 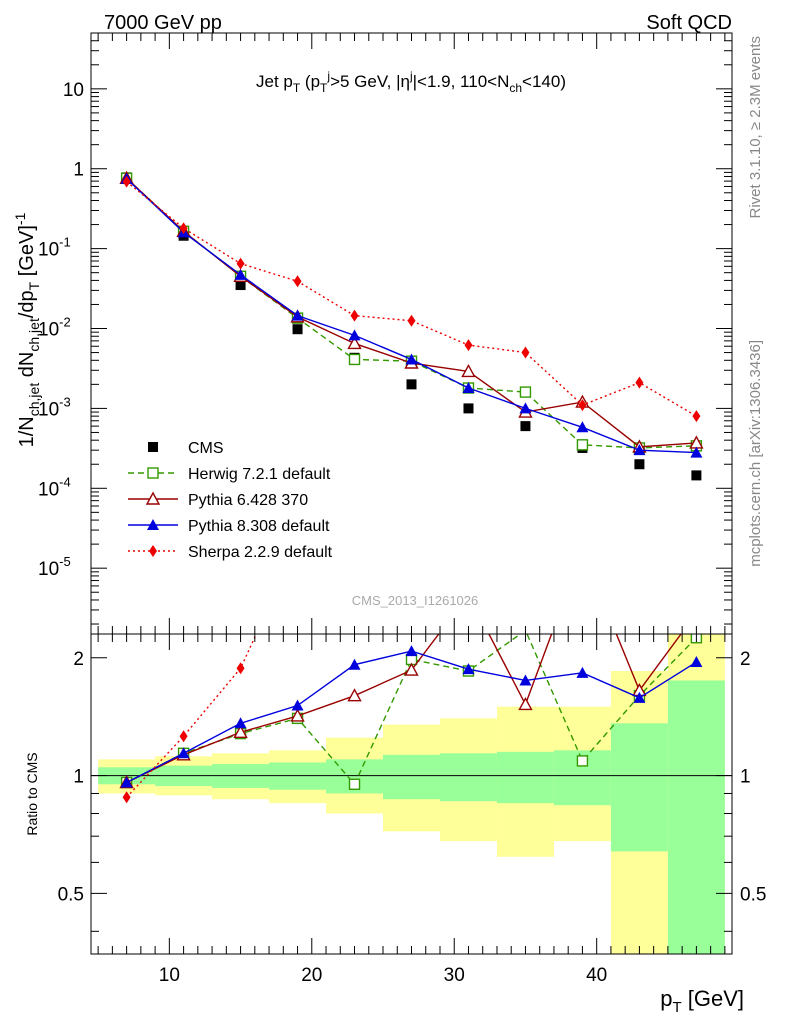 What do you see at coordinates (206, 448) in the screenshot?
I see `legend-label: CMS` at bounding box center [206, 448].